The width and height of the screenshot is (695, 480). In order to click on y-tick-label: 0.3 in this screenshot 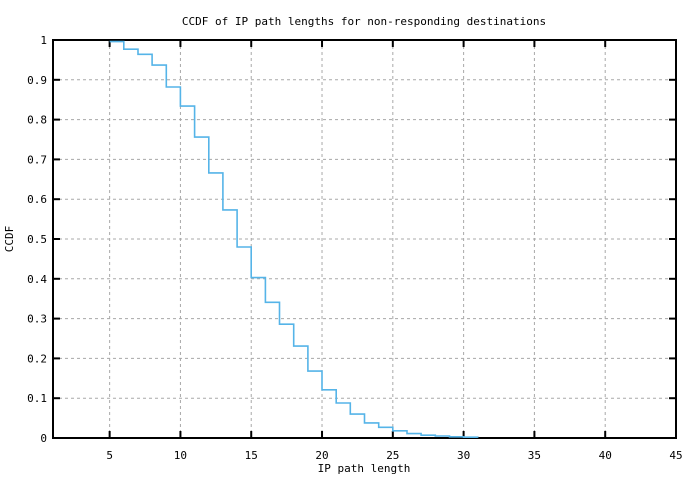, I will do `click(37, 319)`.